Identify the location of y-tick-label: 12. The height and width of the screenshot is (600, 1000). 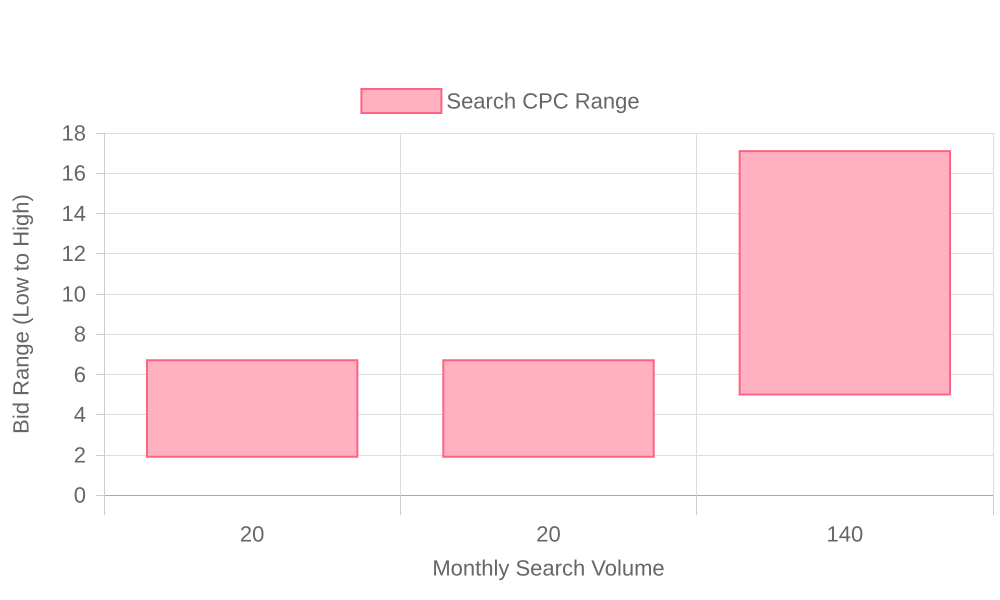
(74, 253).